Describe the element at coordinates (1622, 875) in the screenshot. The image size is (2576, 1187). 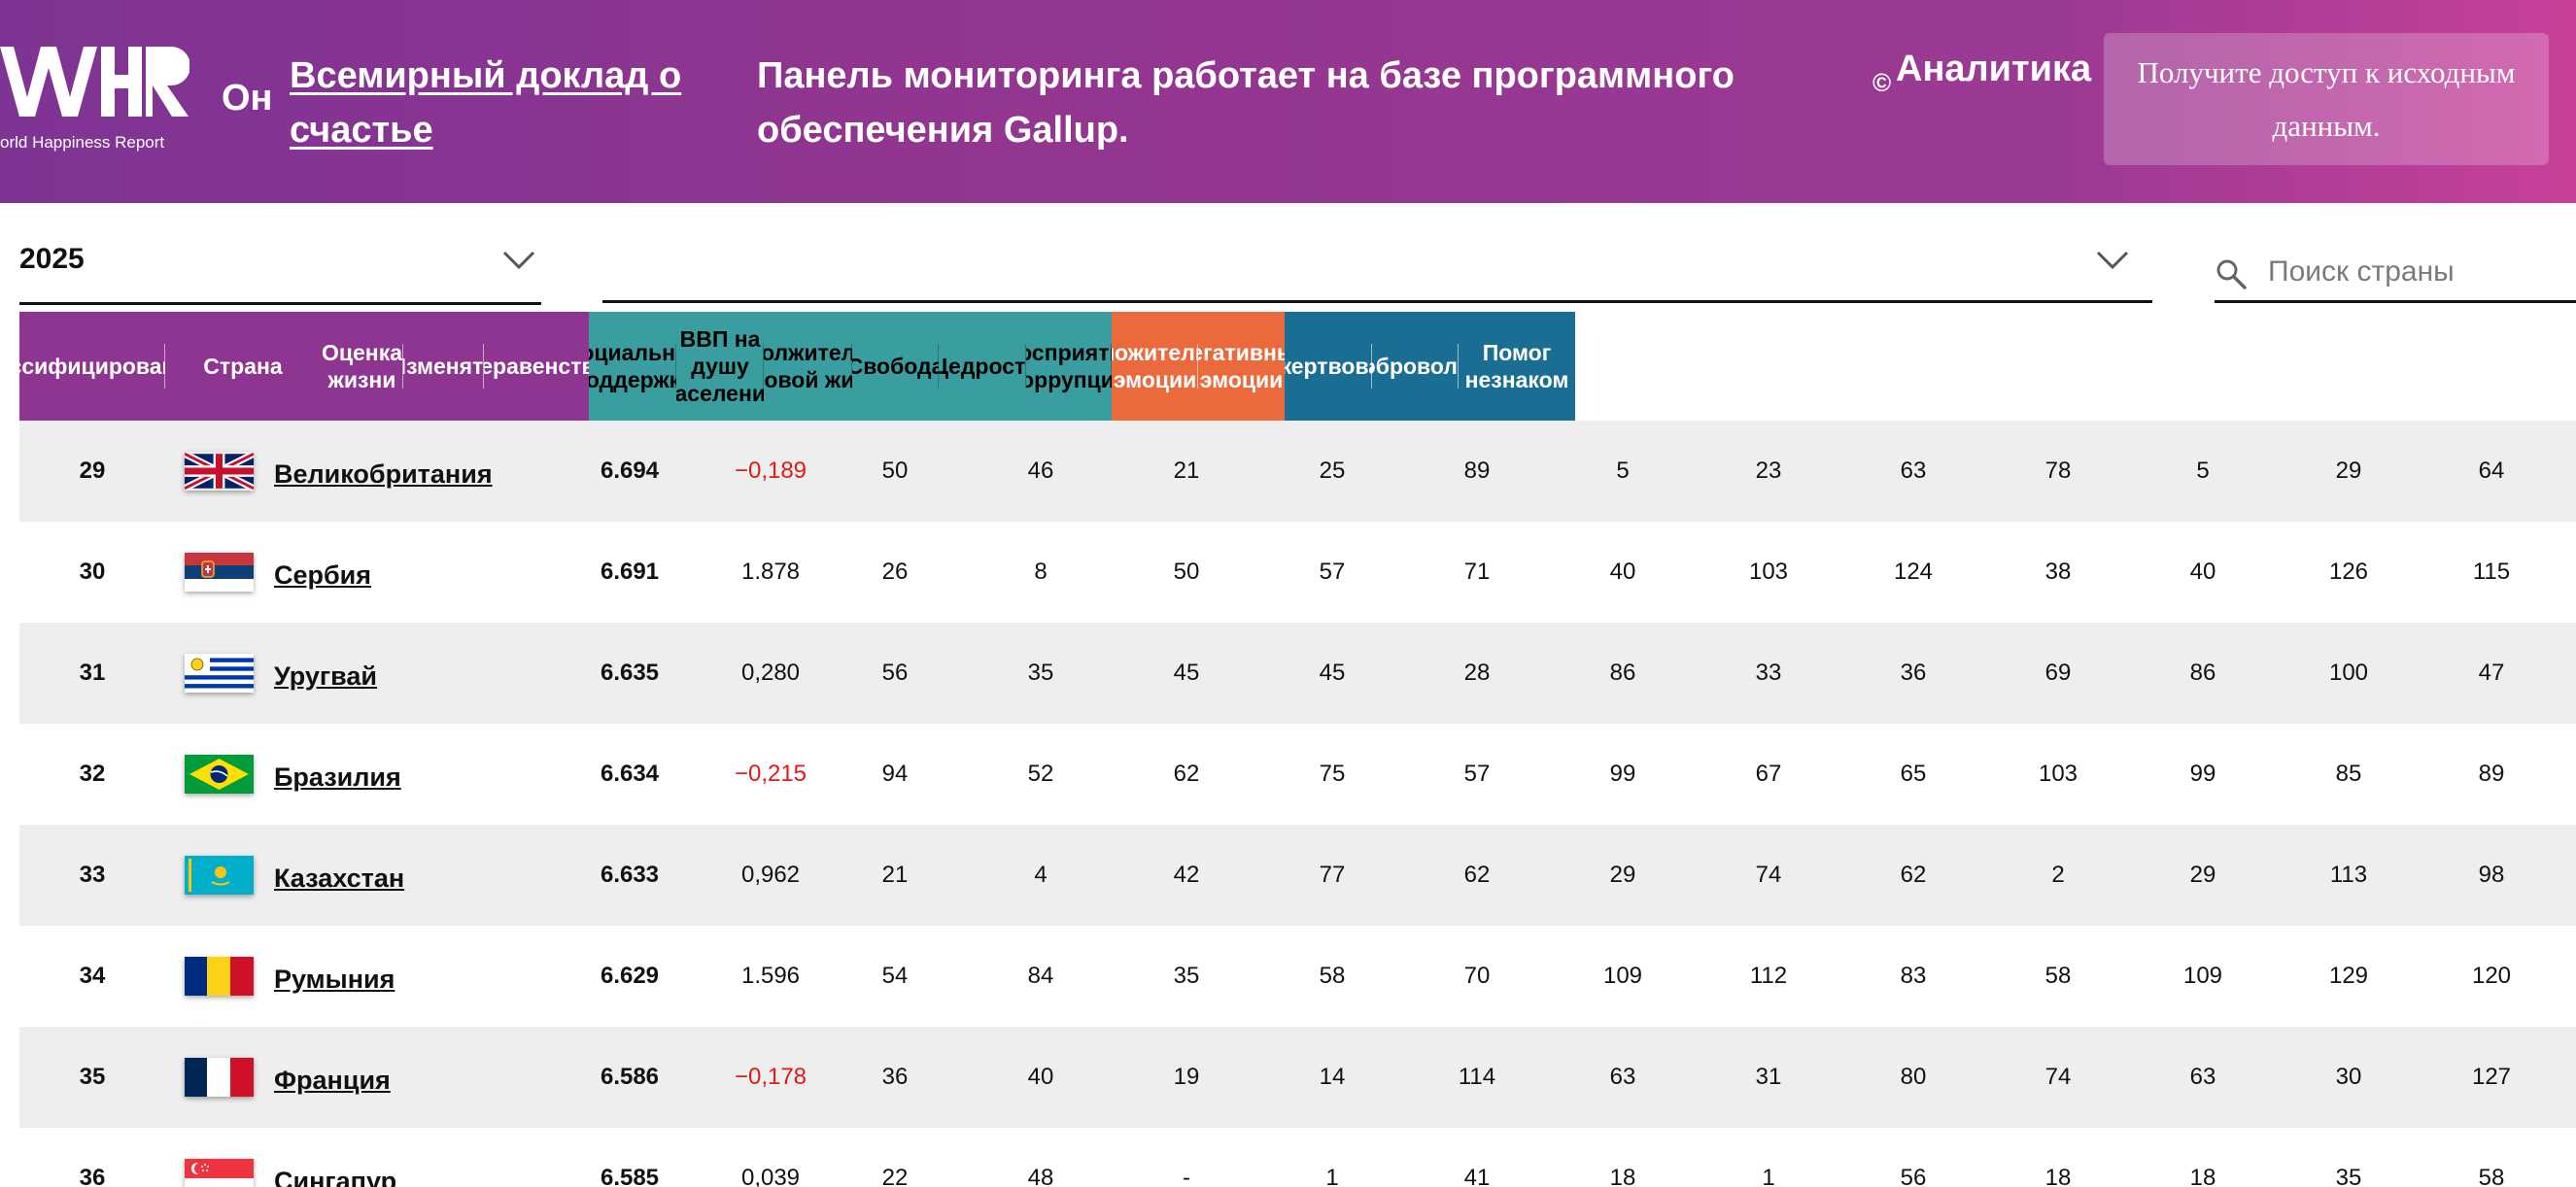
I see `generosity-cell: 29` at that location.